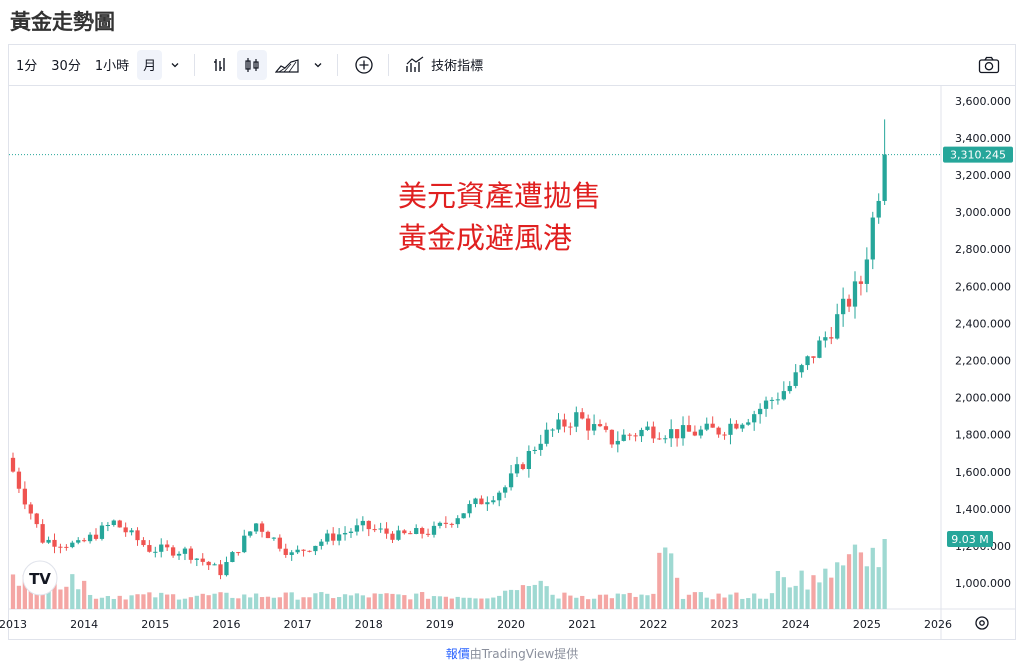 The height and width of the screenshot is (666, 1024). Describe the element at coordinates (444, 65) in the screenshot. I see `indicators-button: 技術指標` at that location.